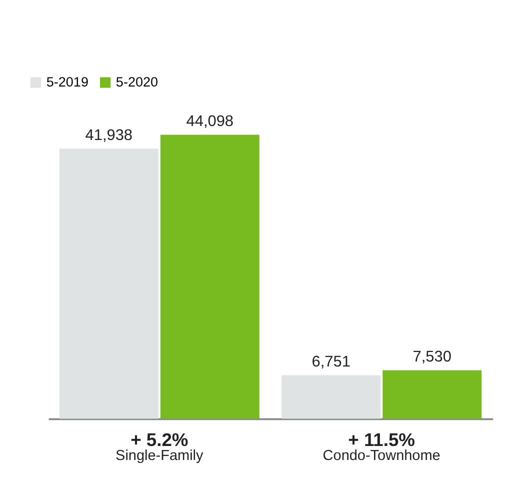 The image size is (512, 486). I want to click on data-label: 6,751, so click(331, 362).